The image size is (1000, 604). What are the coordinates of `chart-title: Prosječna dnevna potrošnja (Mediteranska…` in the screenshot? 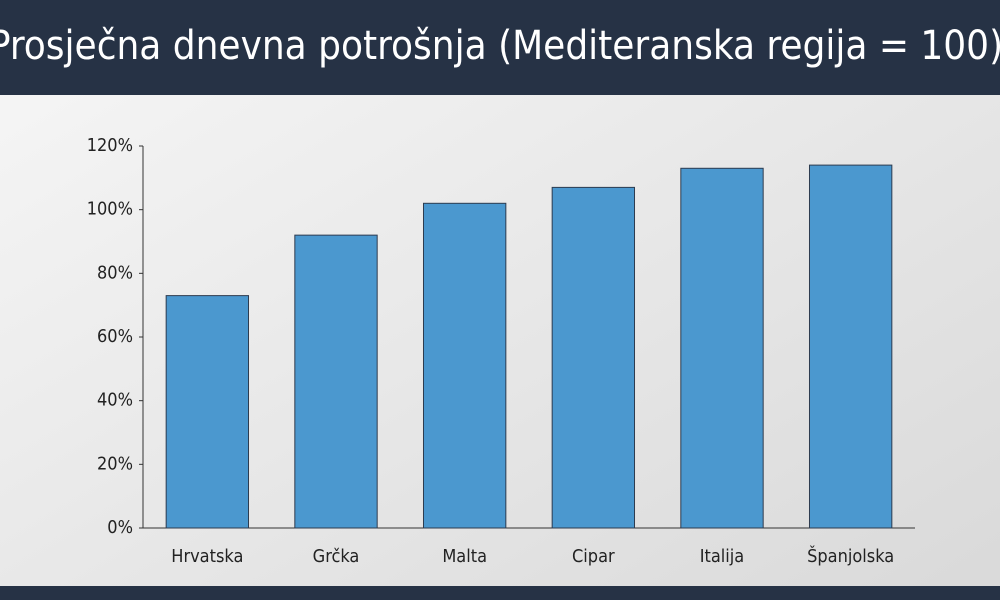 It's located at (500, 46).